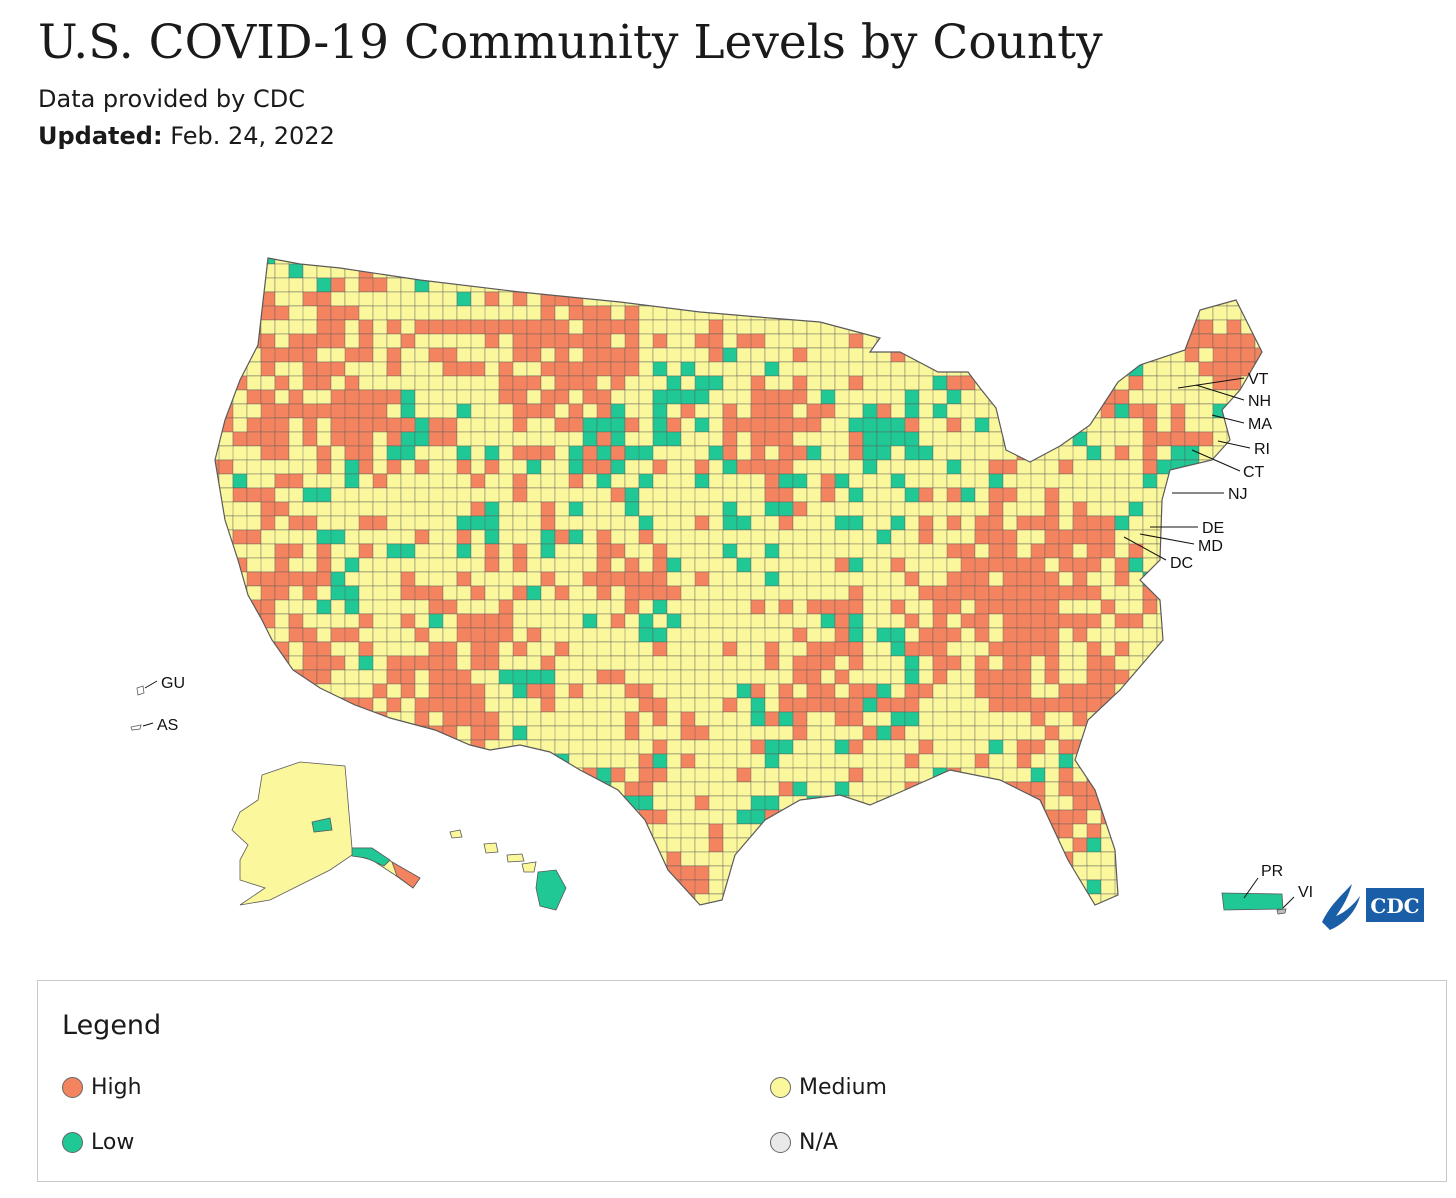  Describe the element at coordinates (102, 1087) in the screenshot. I see `legend-item-high: High` at that location.